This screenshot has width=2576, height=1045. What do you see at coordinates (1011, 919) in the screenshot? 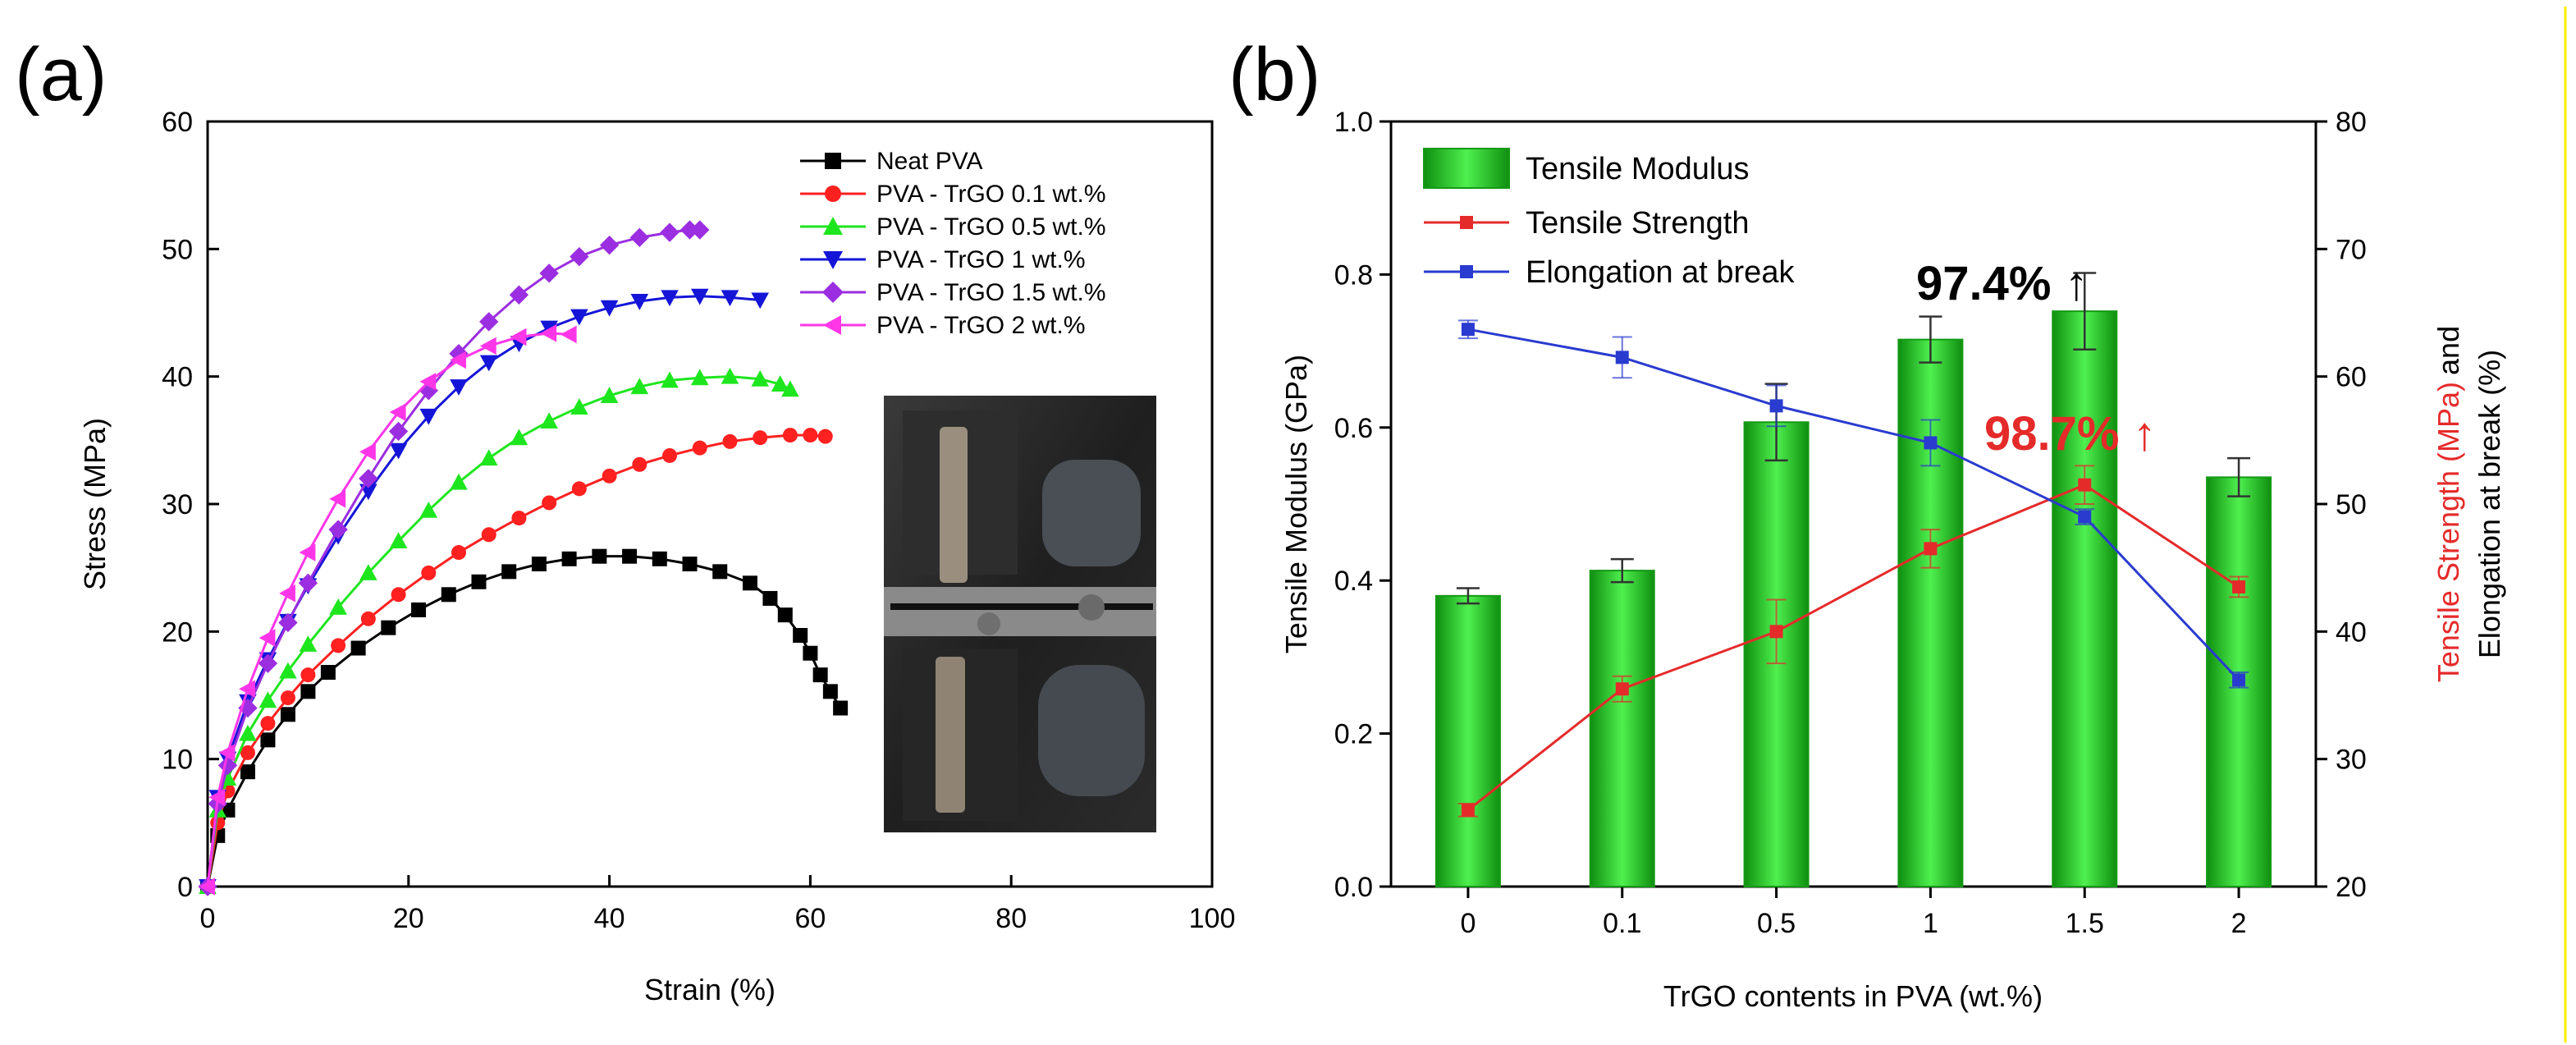
I see `x-tick-label-a: 80` at bounding box center [1011, 919].